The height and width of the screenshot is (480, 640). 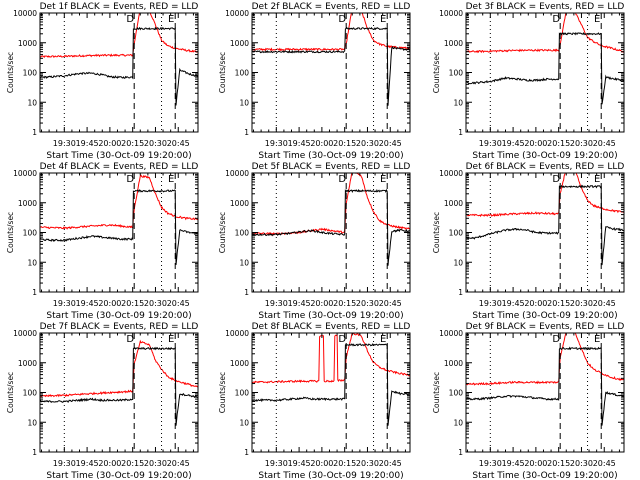 I want to click on panel-title: Det 3f BLACK = Events, RED = LLD, so click(x=545, y=7).